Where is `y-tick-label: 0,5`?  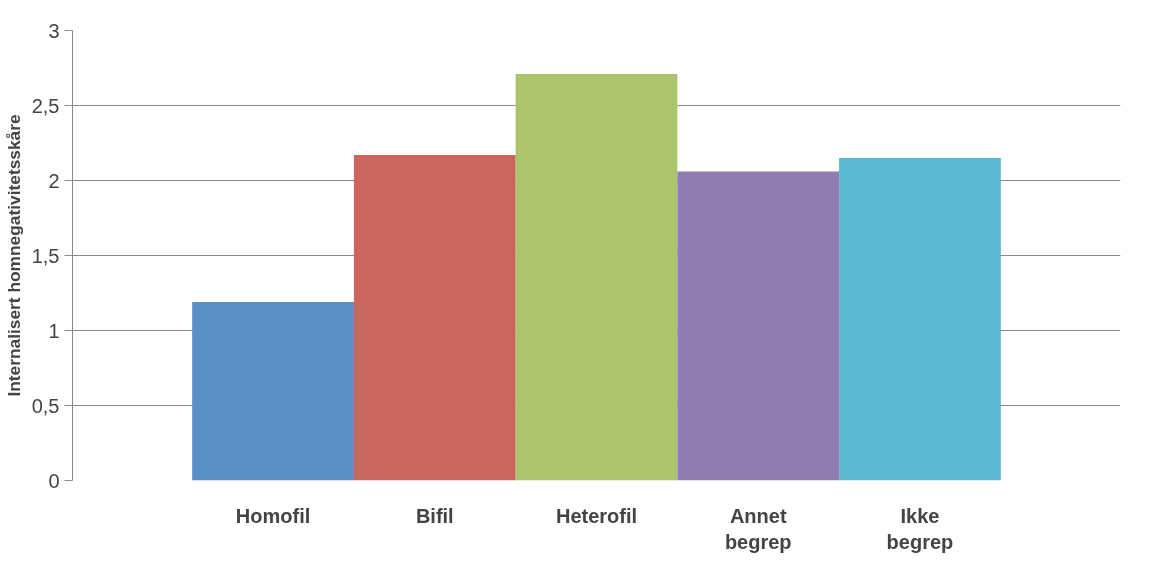 y-tick-label: 0,5 is located at coordinates (45, 405).